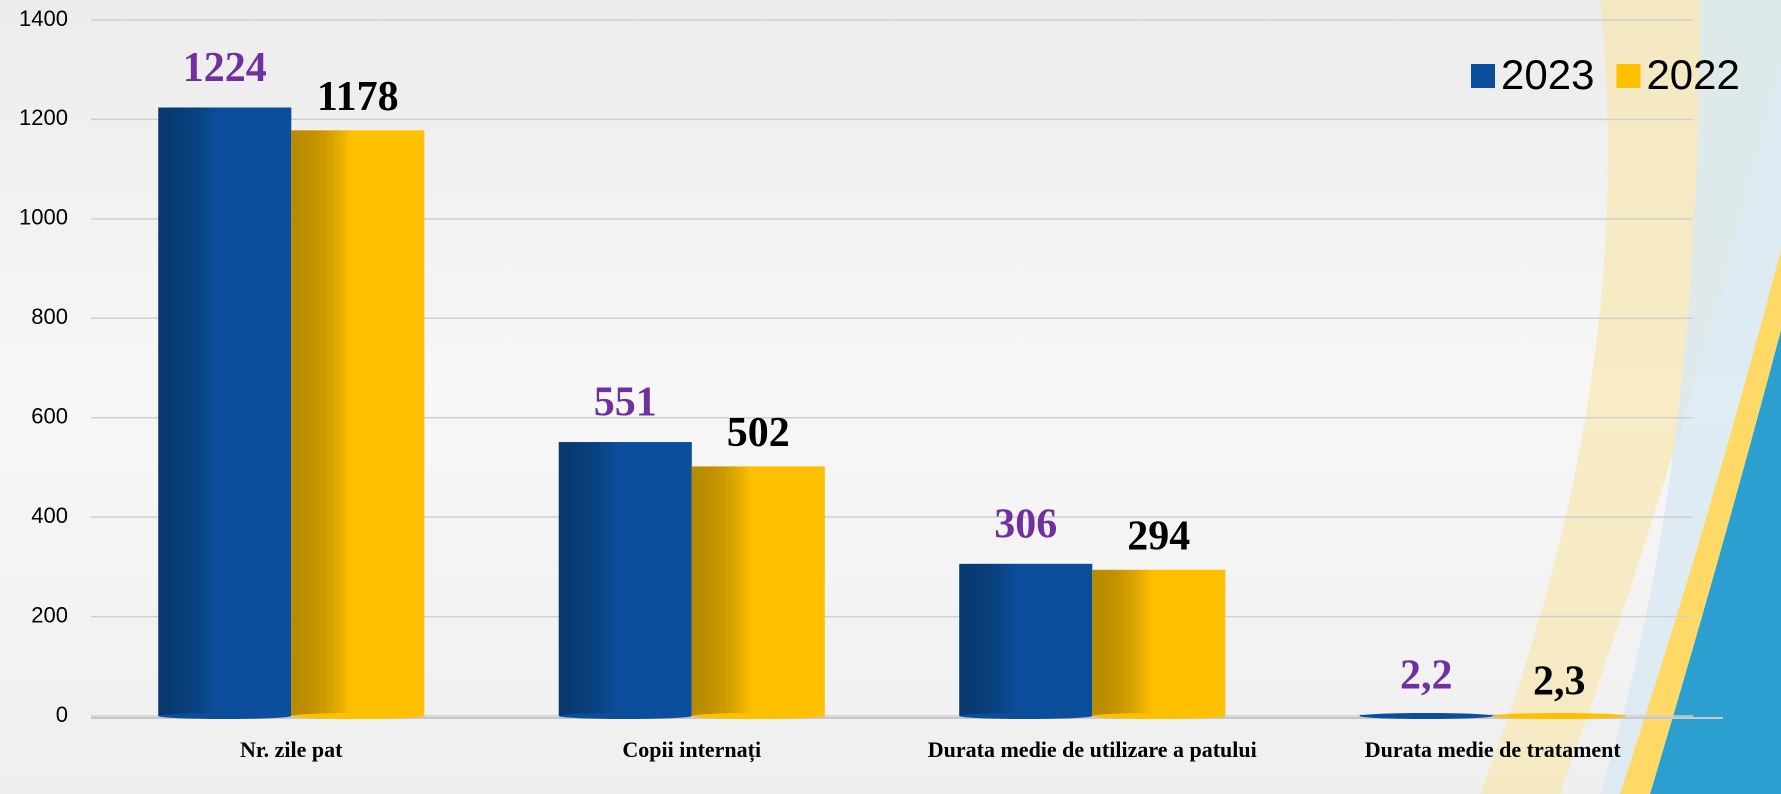  Describe the element at coordinates (1426, 676) in the screenshot. I see `value-label: 2,2` at that location.